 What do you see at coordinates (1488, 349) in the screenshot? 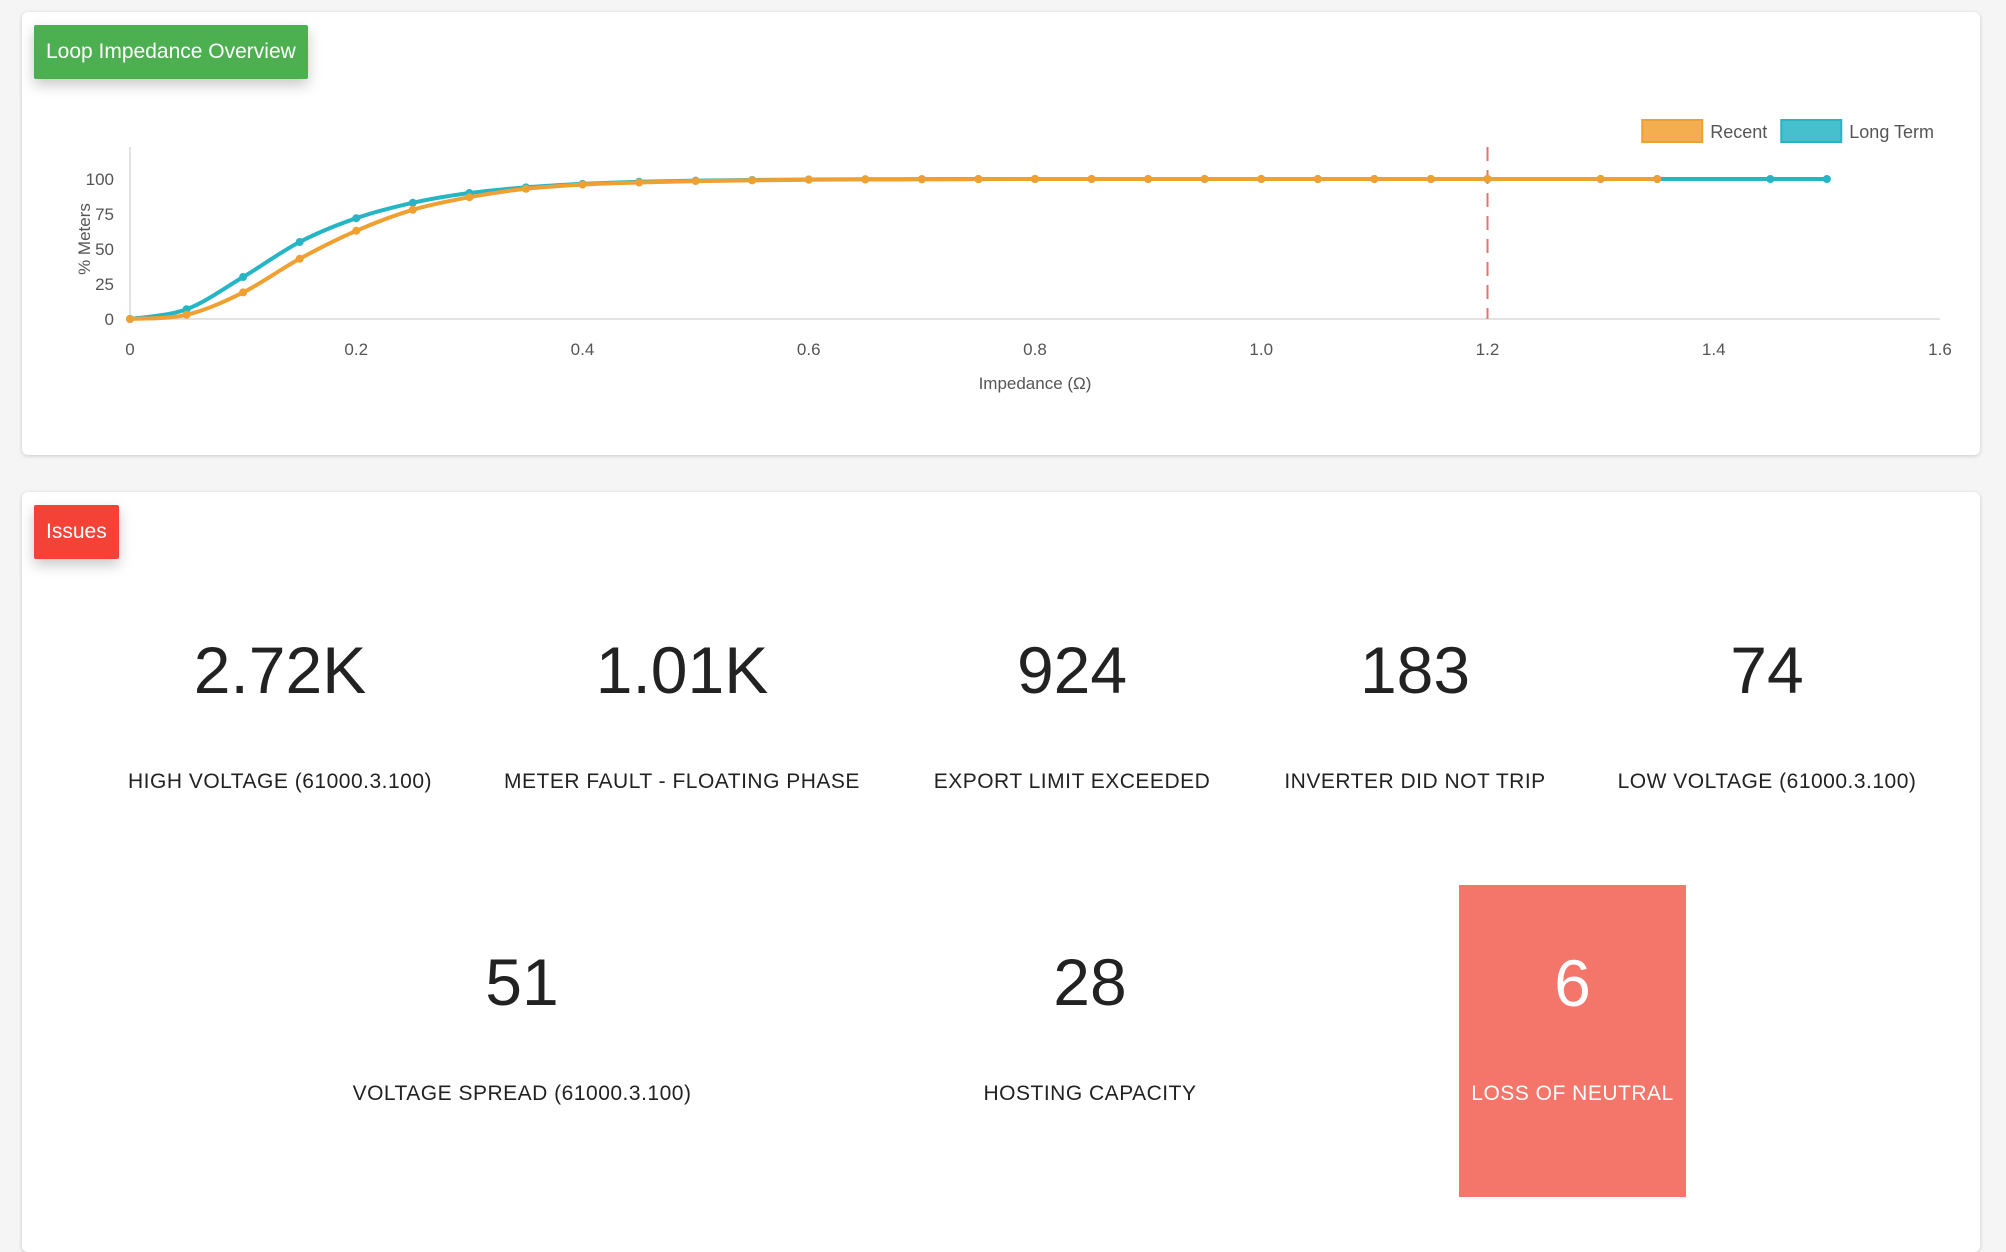
I see `x-tick-label: 1.2` at bounding box center [1488, 349].